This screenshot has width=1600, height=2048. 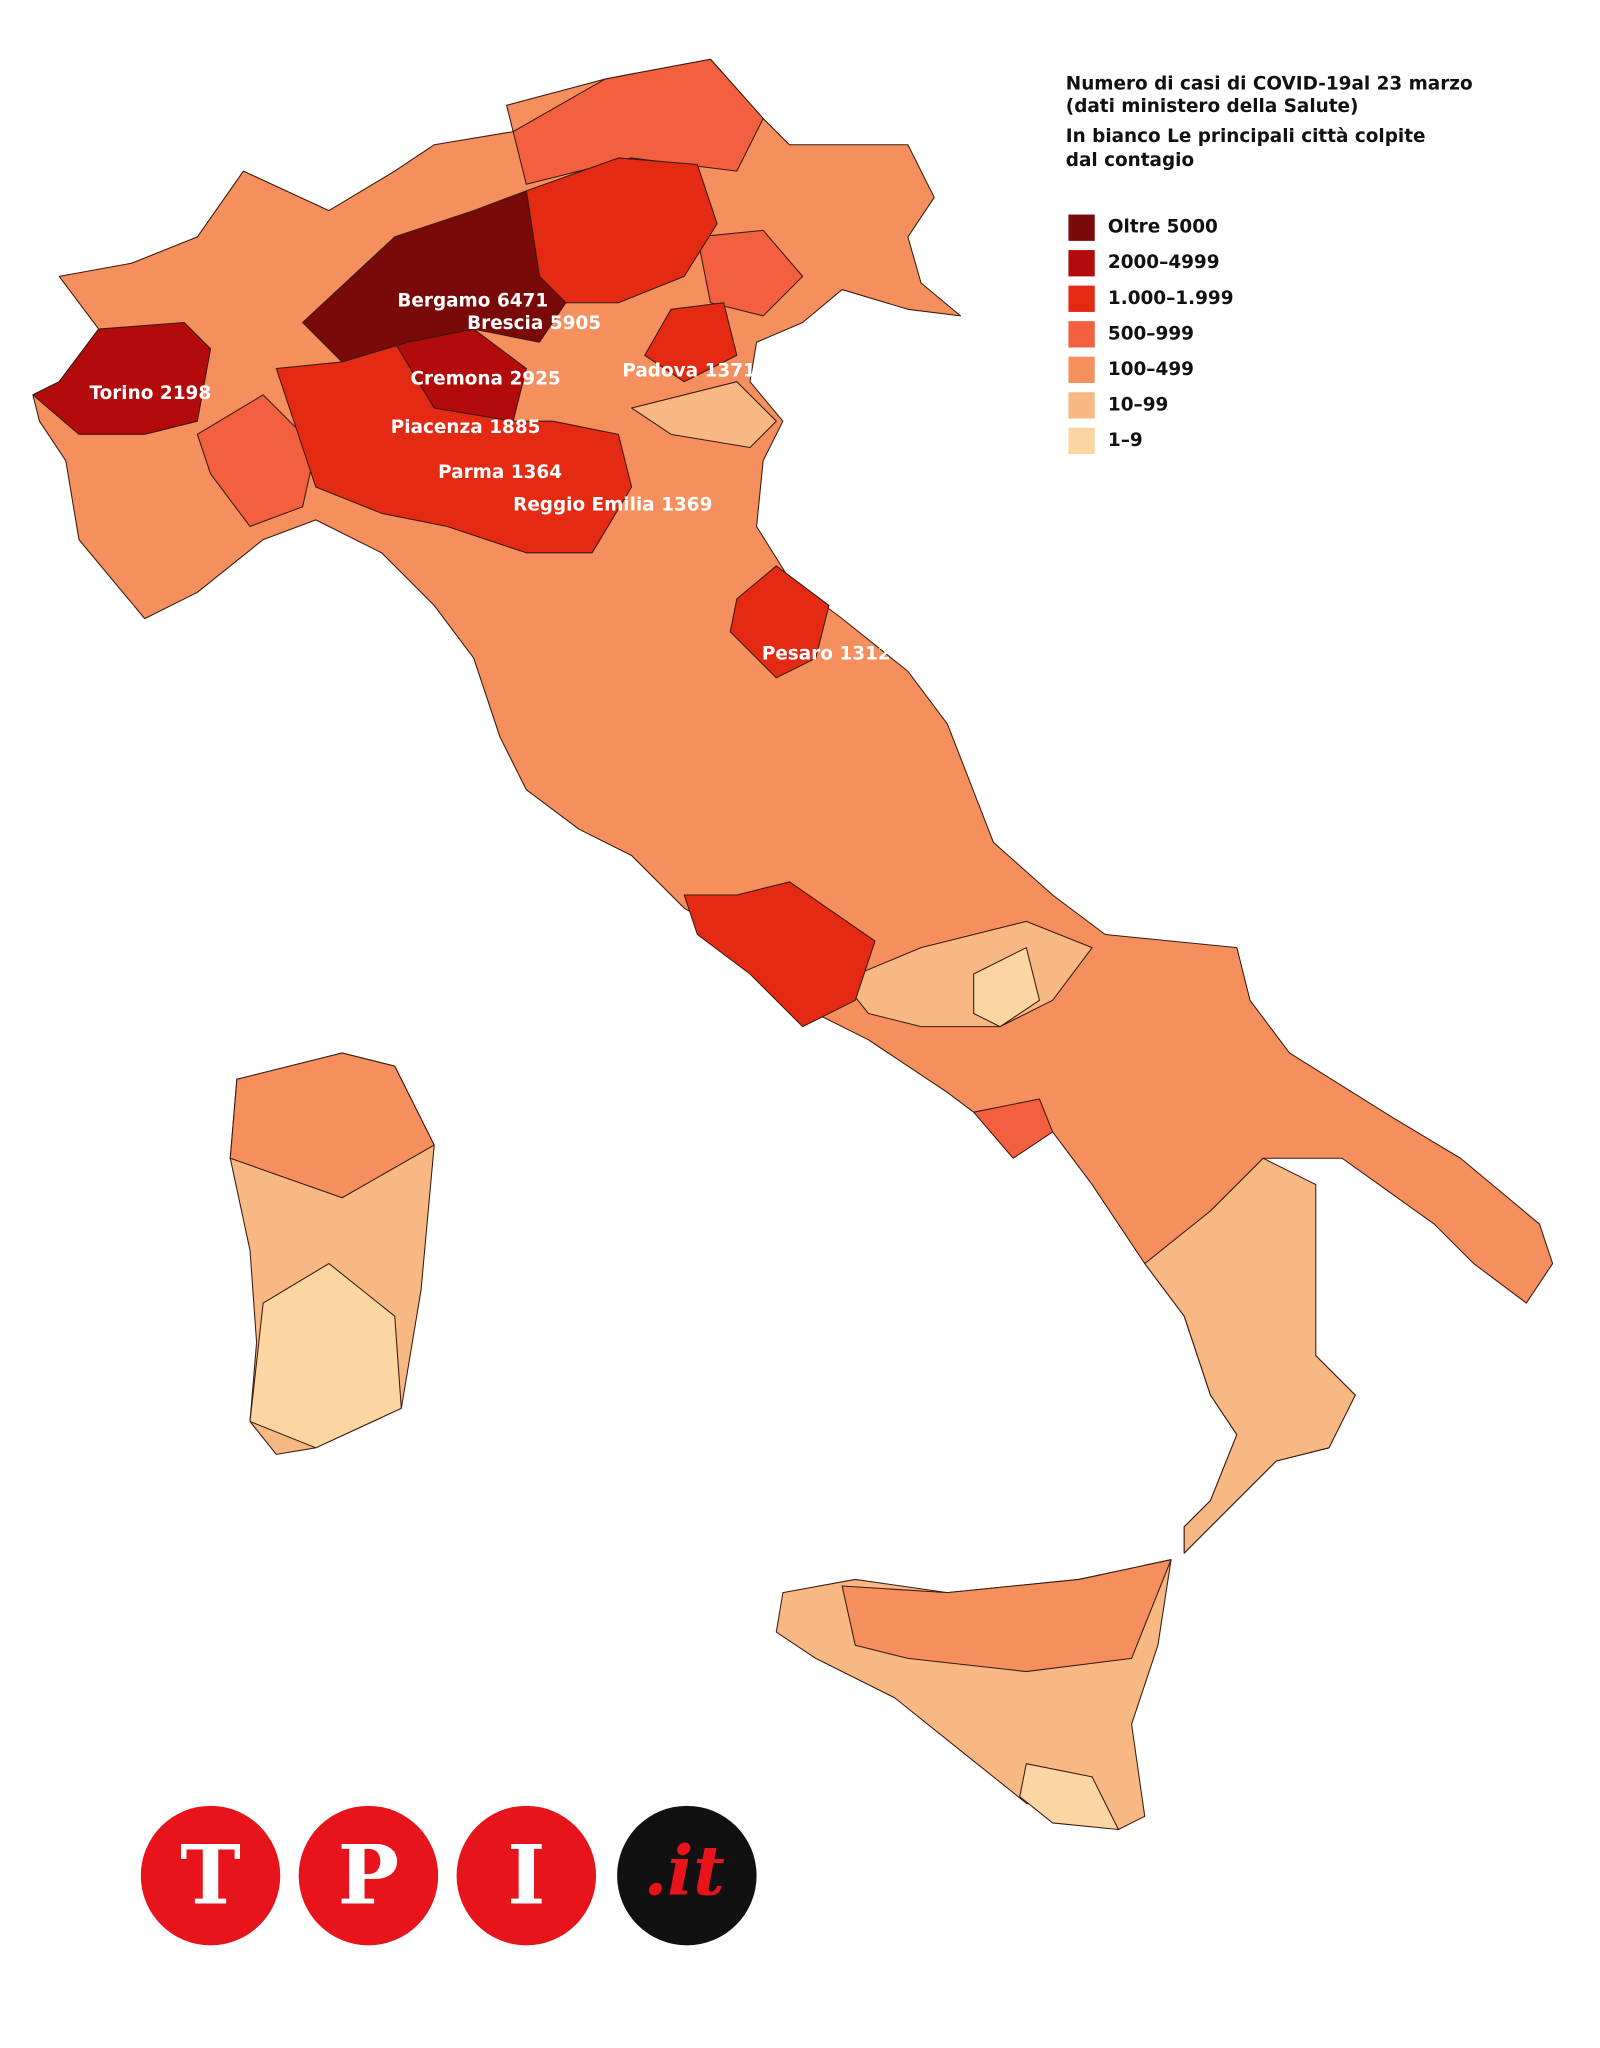 I want to click on rovigo, so click(x=704, y=415).